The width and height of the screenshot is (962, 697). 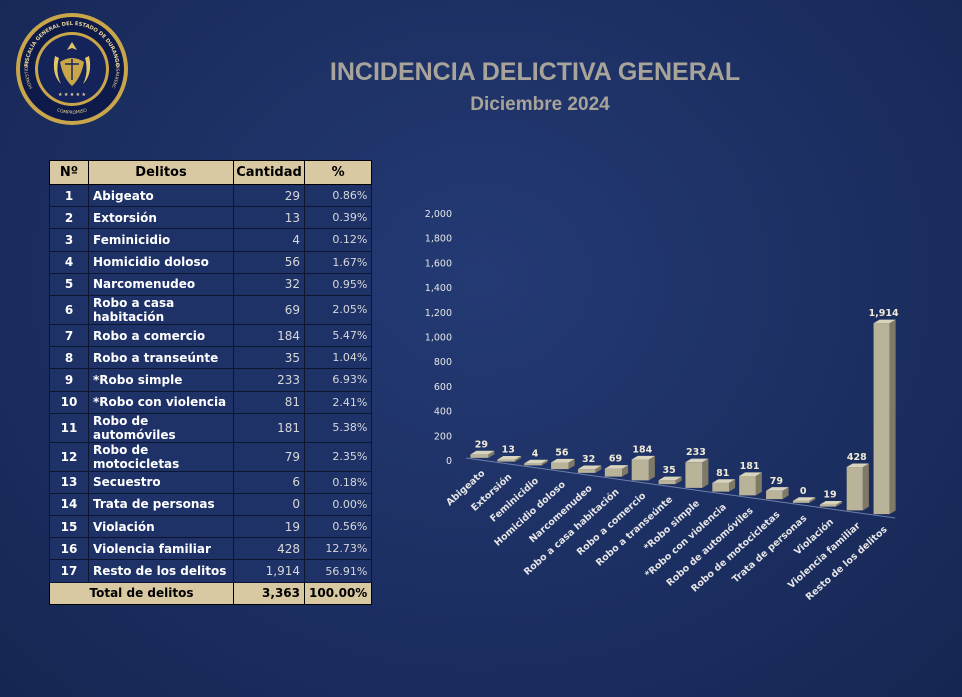 I want to click on row-number: 7, so click(x=69, y=335).